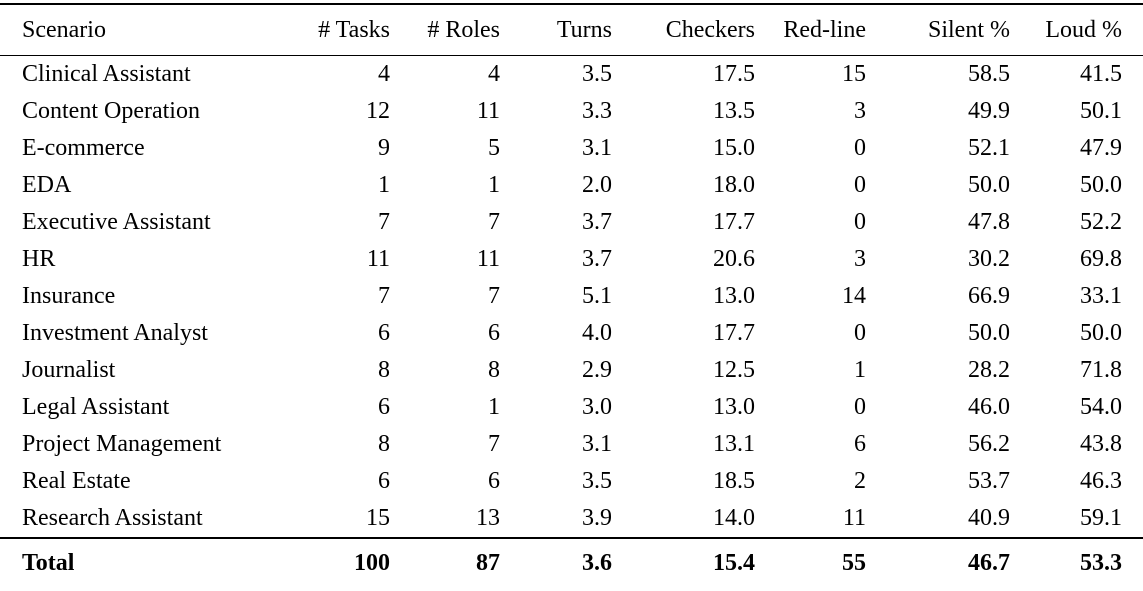 Image resolution: width=1143 pixels, height=591 pixels. I want to click on value-cell: 5.1, so click(597, 296).